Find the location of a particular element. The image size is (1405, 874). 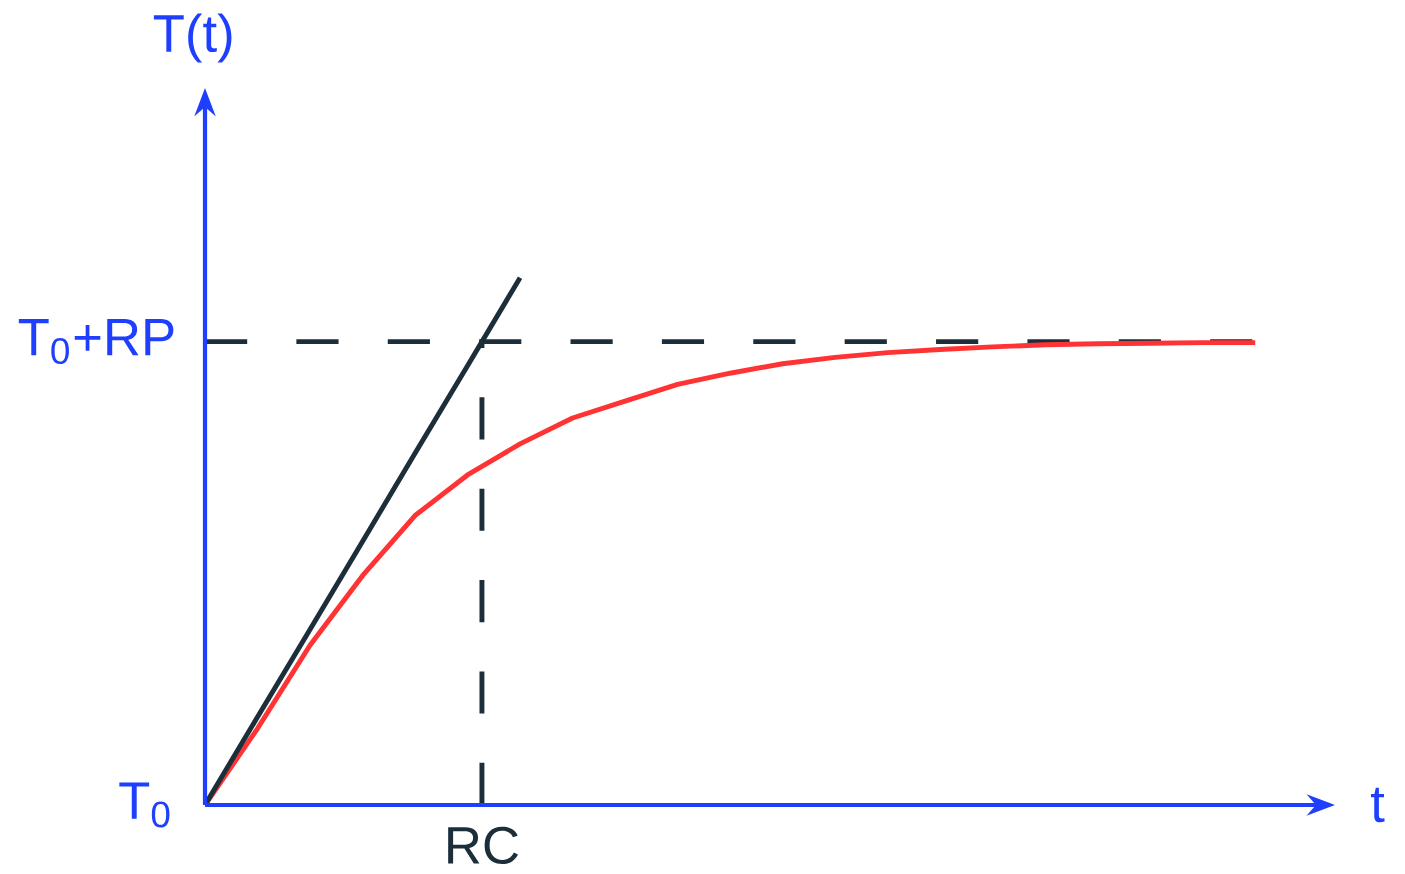

y-axis-title: T(t) is located at coordinates (192, 38).